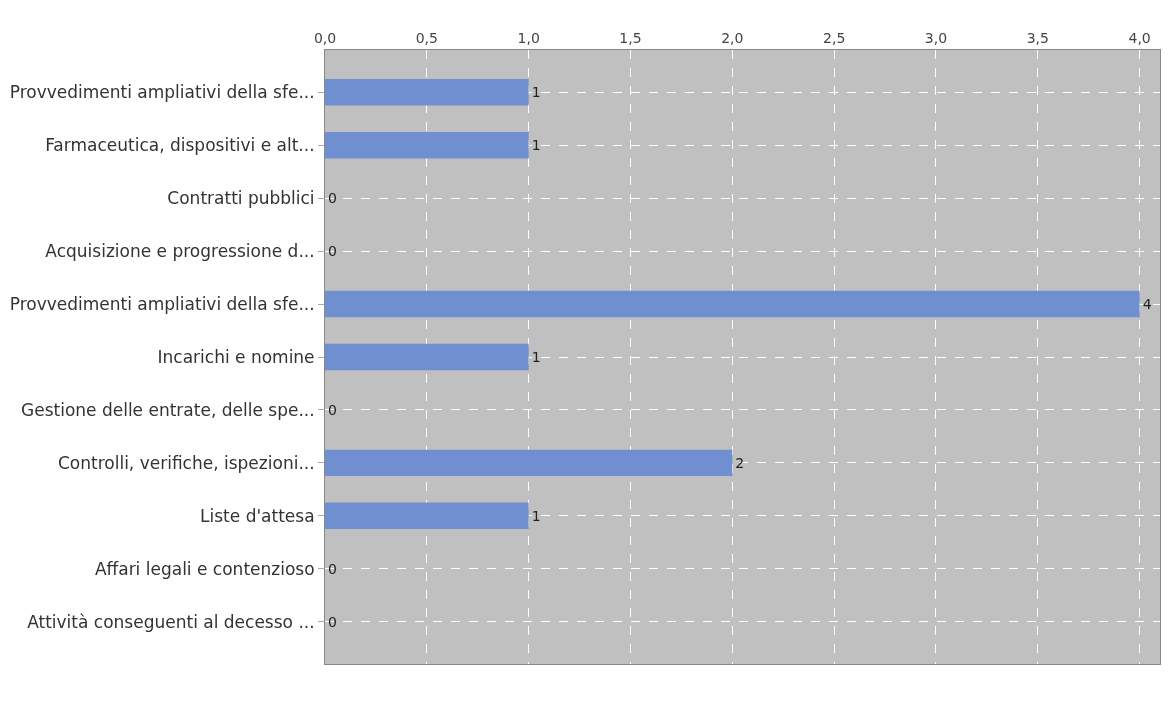 The width and height of the screenshot is (1171, 709). What do you see at coordinates (426, 38) in the screenshot?
I see `x-tick-label: 0,5` at bounding box center [426, 38].